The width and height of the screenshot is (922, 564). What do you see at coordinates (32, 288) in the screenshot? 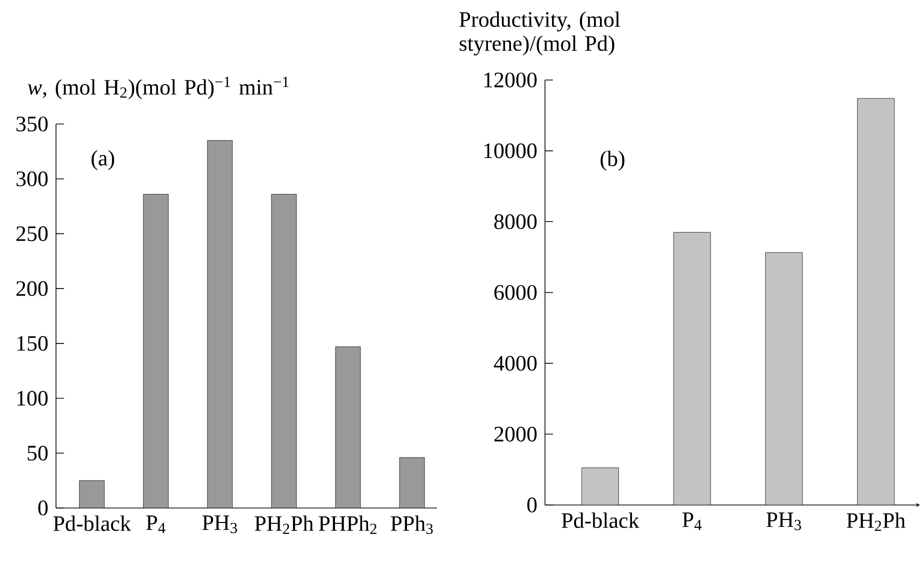
I see `y-tick-label: 200` at bounding box center [32, 288].